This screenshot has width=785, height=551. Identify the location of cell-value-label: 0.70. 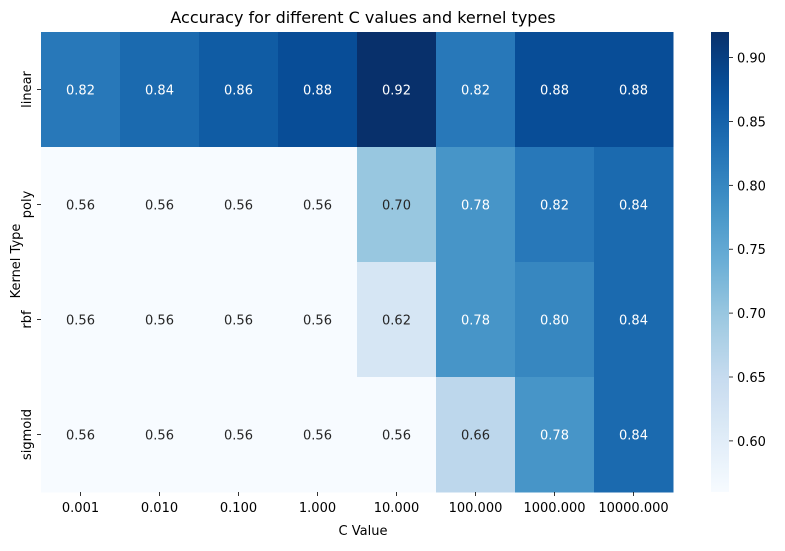
(396, 206).